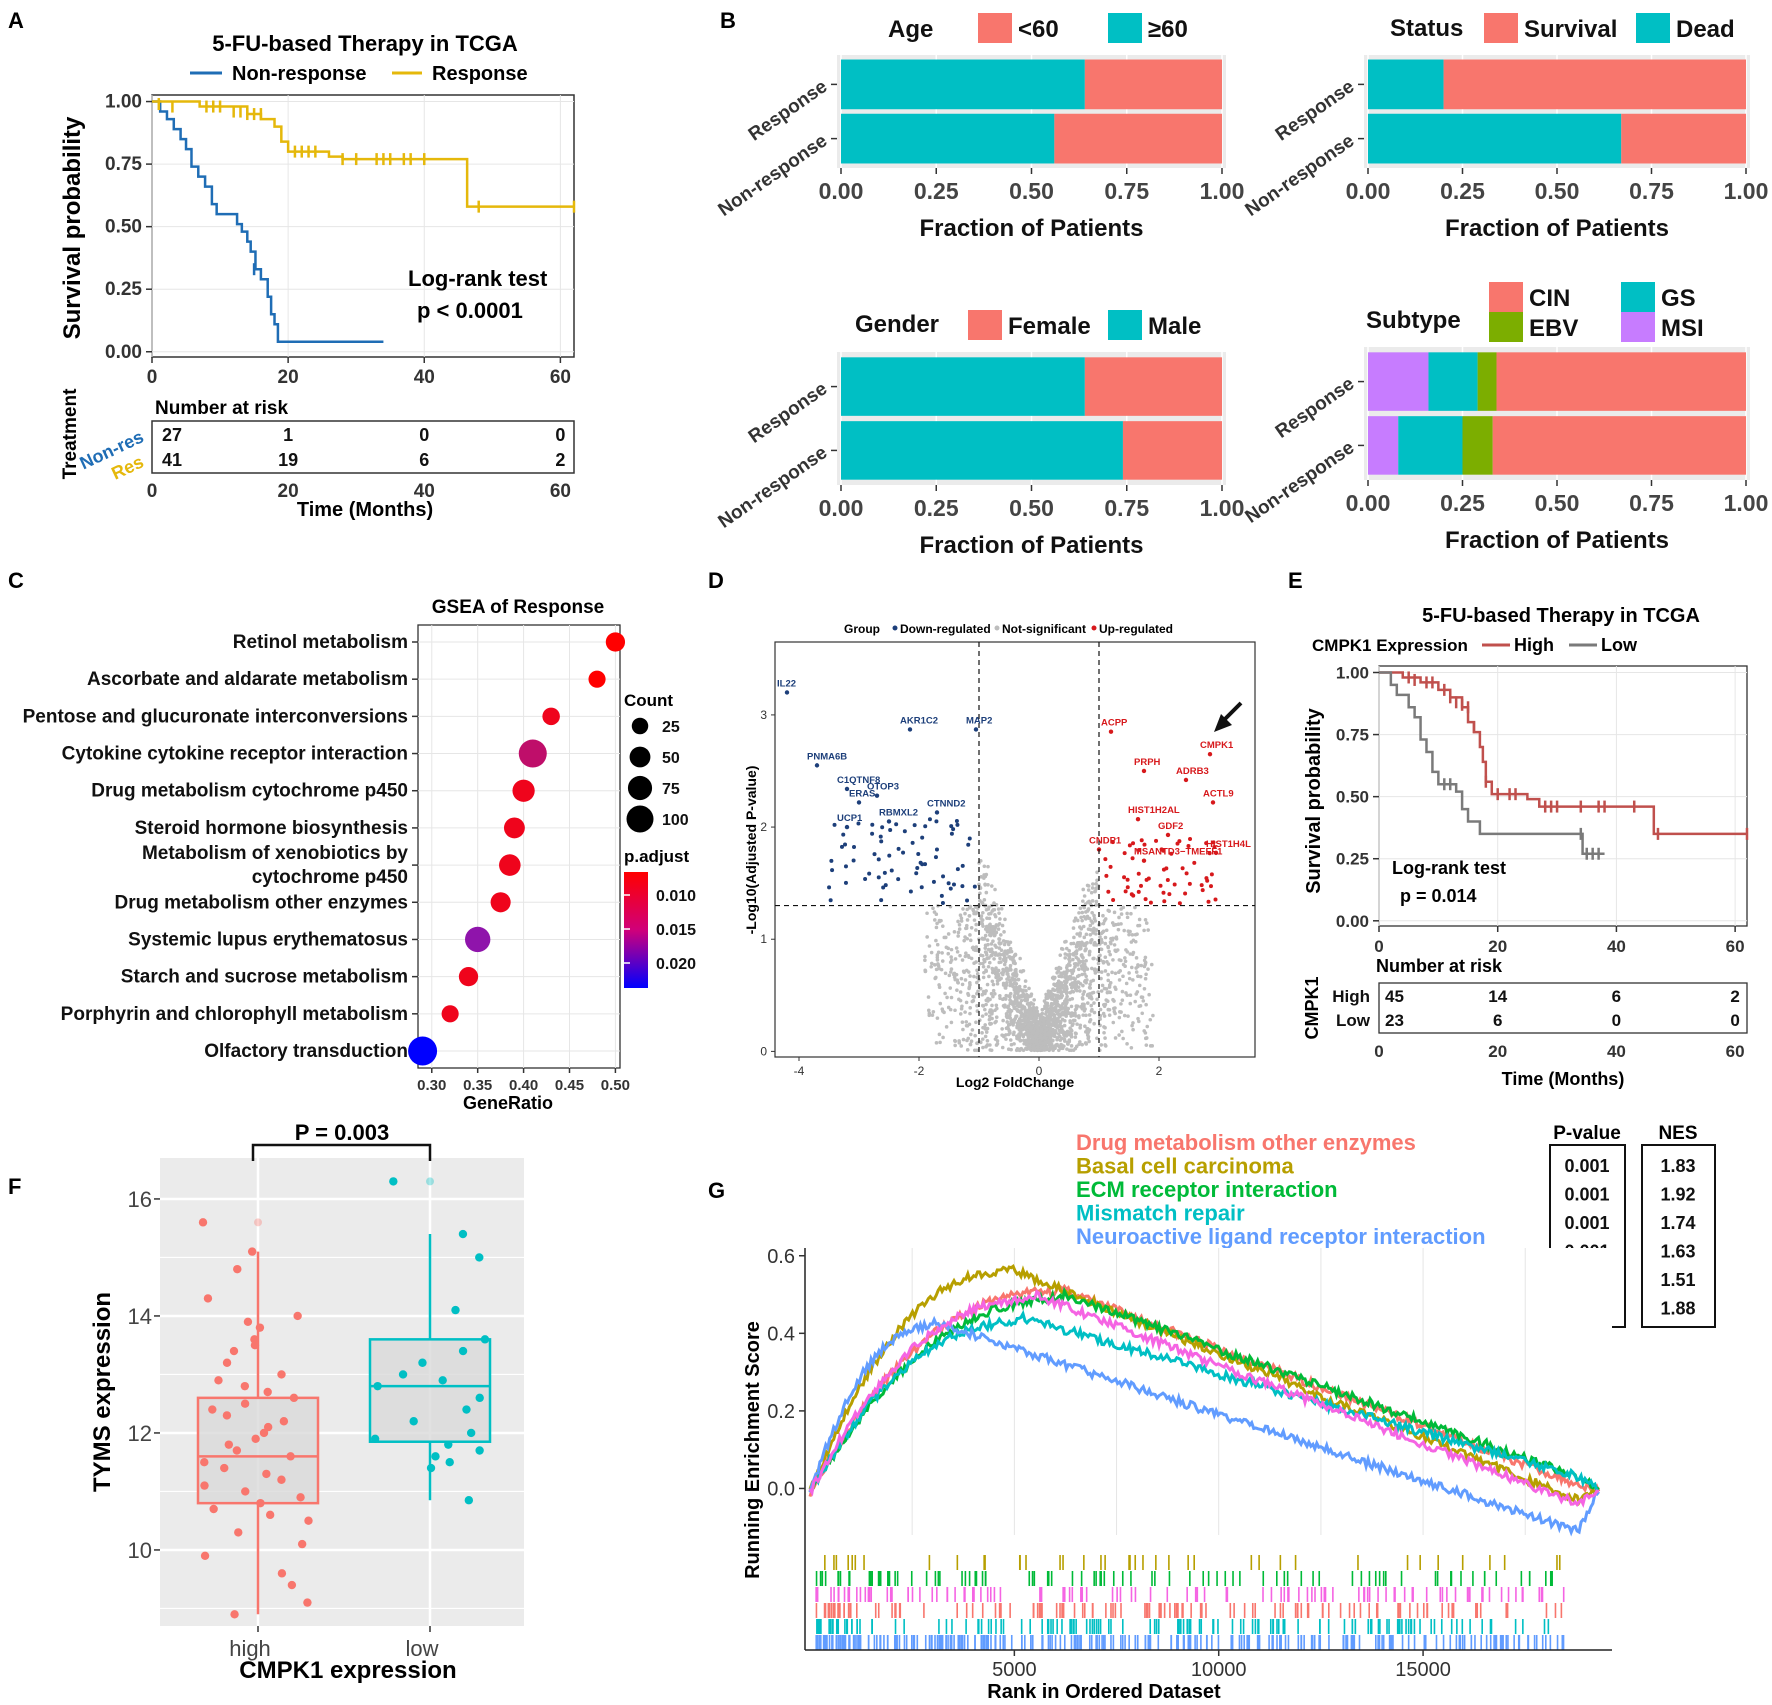 The width and height of the screenshot is (1772, 1705). What do you see at coordinates (781, 1489) in the screenshot?
I see `gsea-ytick-label: 0.0` at bounding box center [781, 1489].